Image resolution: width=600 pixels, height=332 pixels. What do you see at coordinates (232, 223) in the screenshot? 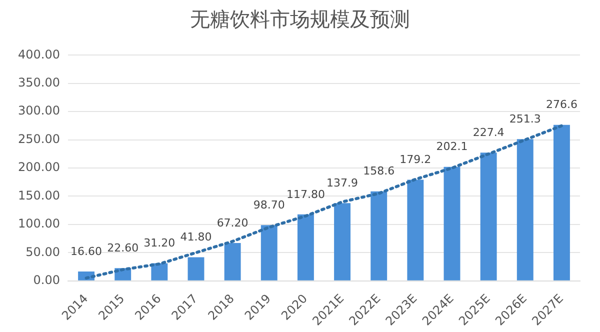
I see `data-label: 67.20` at bounding box center [232, 223].